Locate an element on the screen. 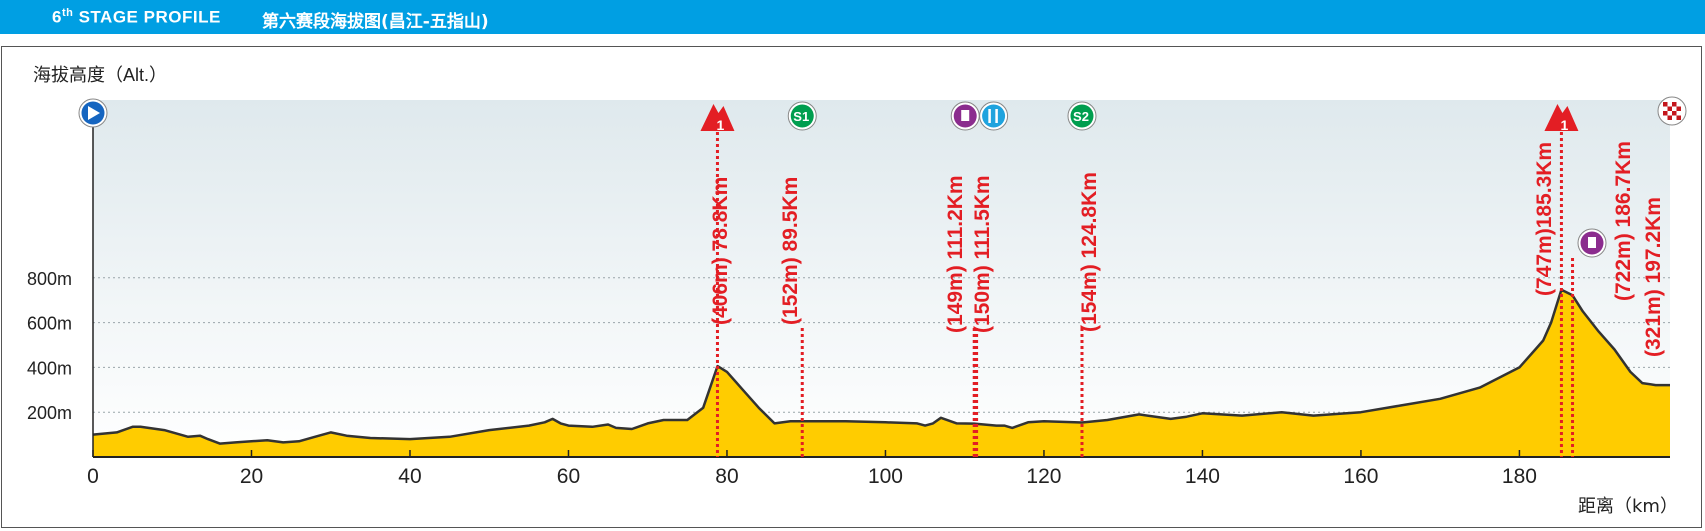 The height and width of the screenshot is (531, 1705). x-tick-label: 0 is located at coordinates (93, 476).